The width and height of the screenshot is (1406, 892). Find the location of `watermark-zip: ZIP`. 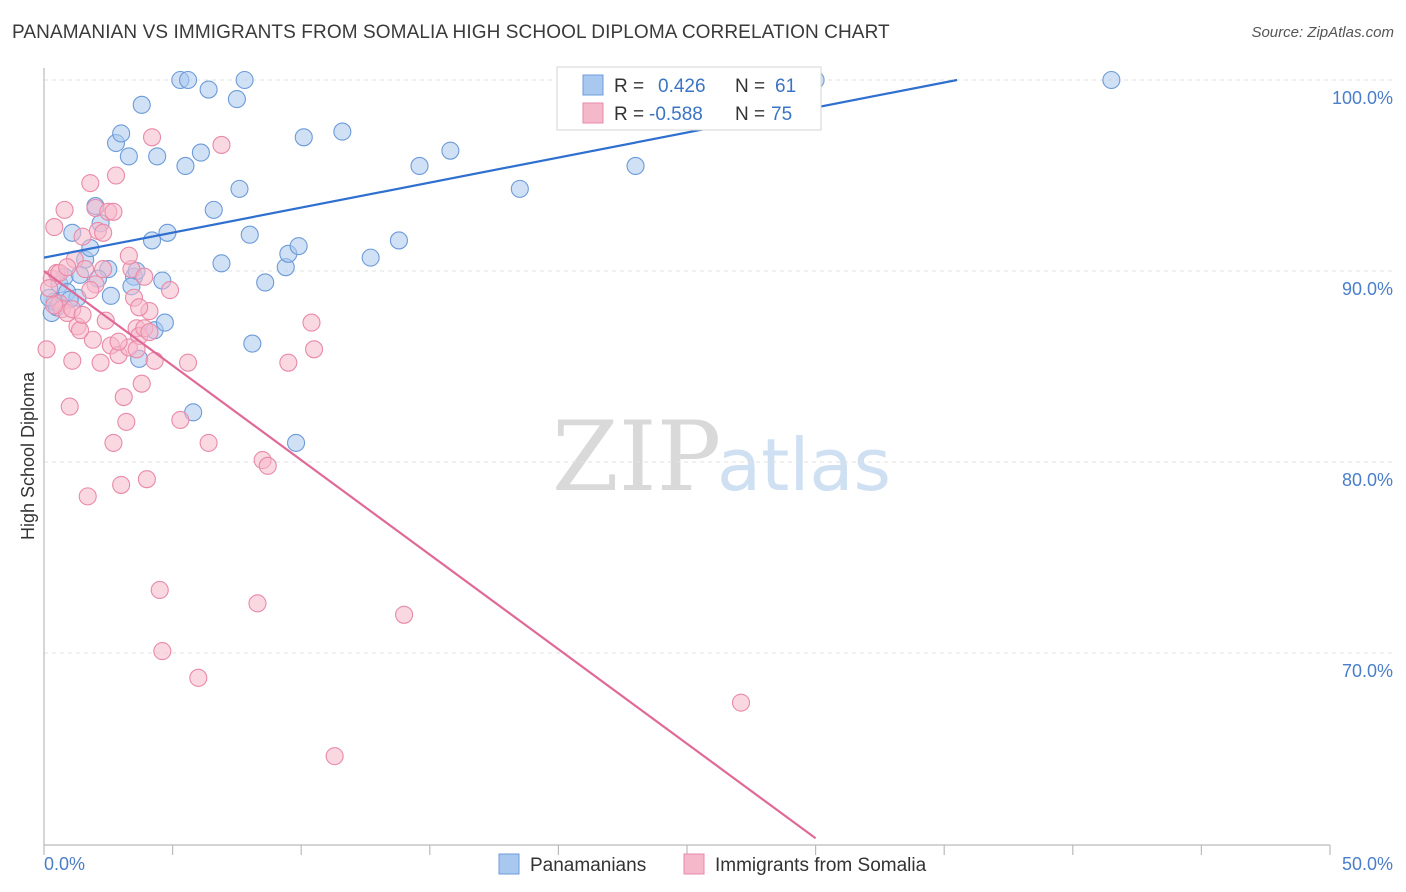

watermark-zip: ZIP is located at coordinates (636, 457).